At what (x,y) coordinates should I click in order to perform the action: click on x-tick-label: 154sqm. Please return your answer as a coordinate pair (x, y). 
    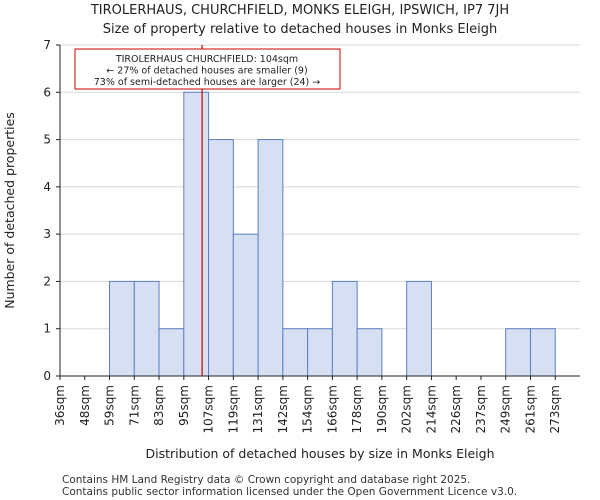
    Looking at the image, I should click on (308, 409).